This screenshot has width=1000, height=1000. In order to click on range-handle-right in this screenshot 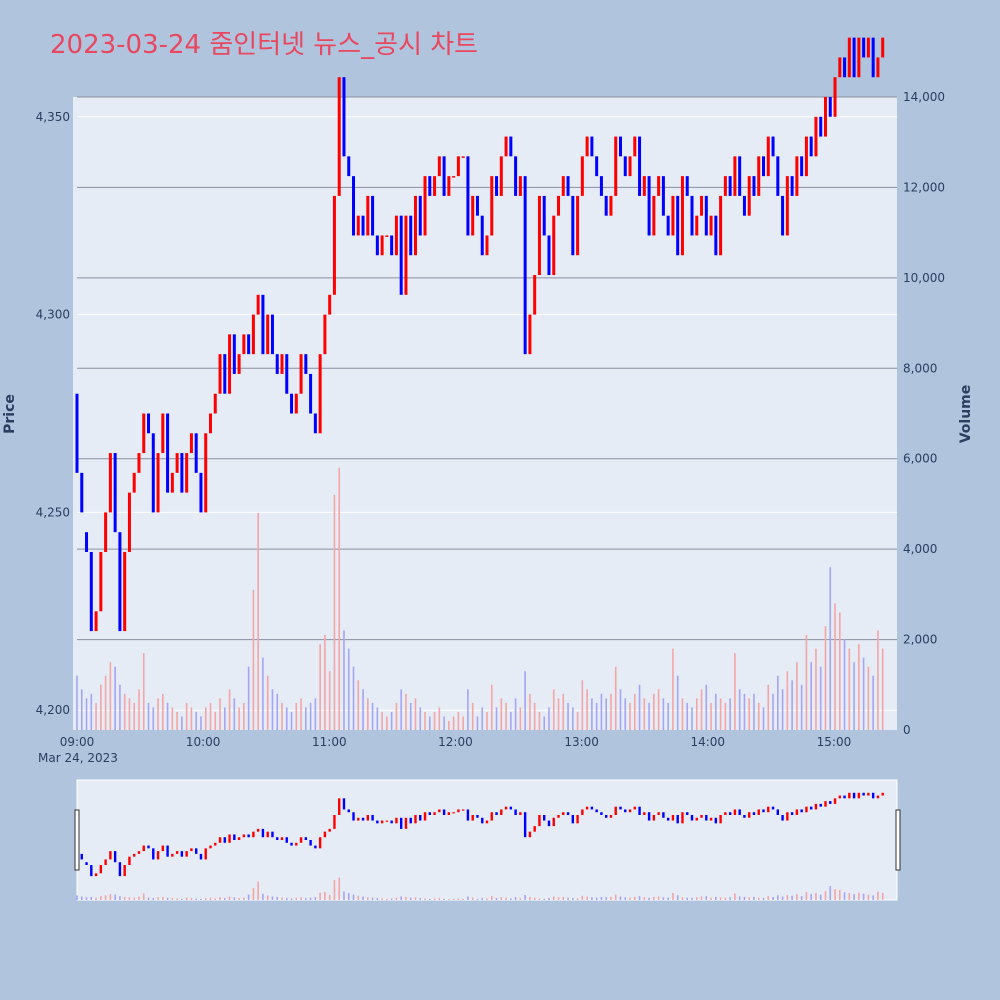, I will do `click(898, 840)`.